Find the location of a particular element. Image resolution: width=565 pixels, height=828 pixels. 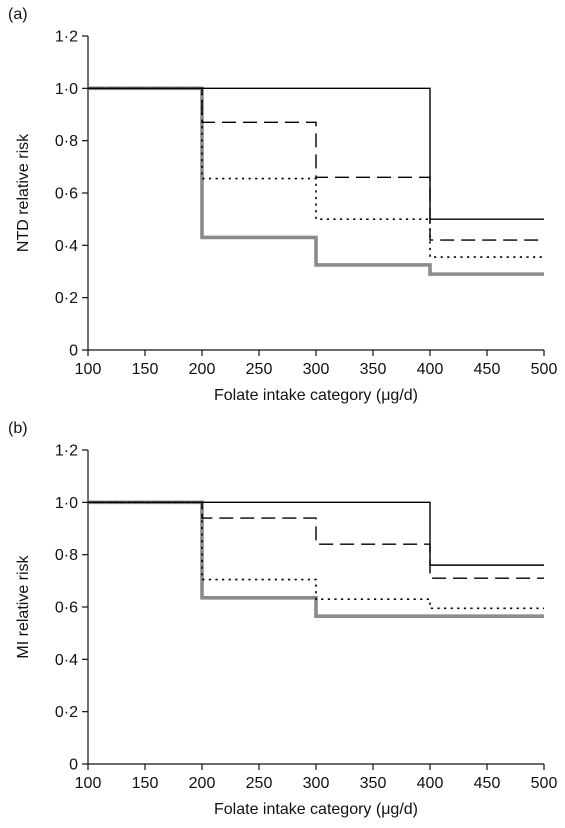

panel-label-b: (b) is located at coordinates (18, 428).